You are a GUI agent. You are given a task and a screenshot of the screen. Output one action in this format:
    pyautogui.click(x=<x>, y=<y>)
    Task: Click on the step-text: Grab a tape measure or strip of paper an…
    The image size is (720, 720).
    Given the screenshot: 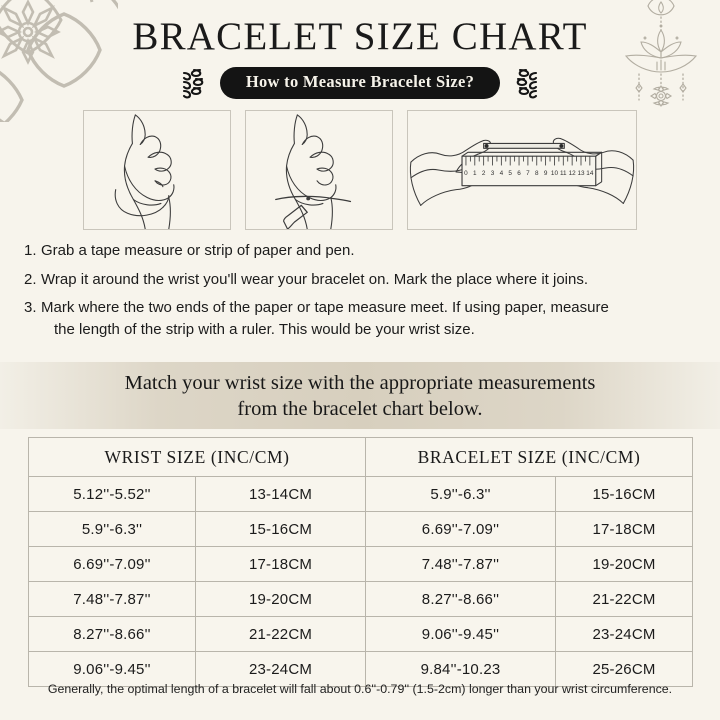 What is the action you would take?
    pyautogui.click(x=198, y=250)
    